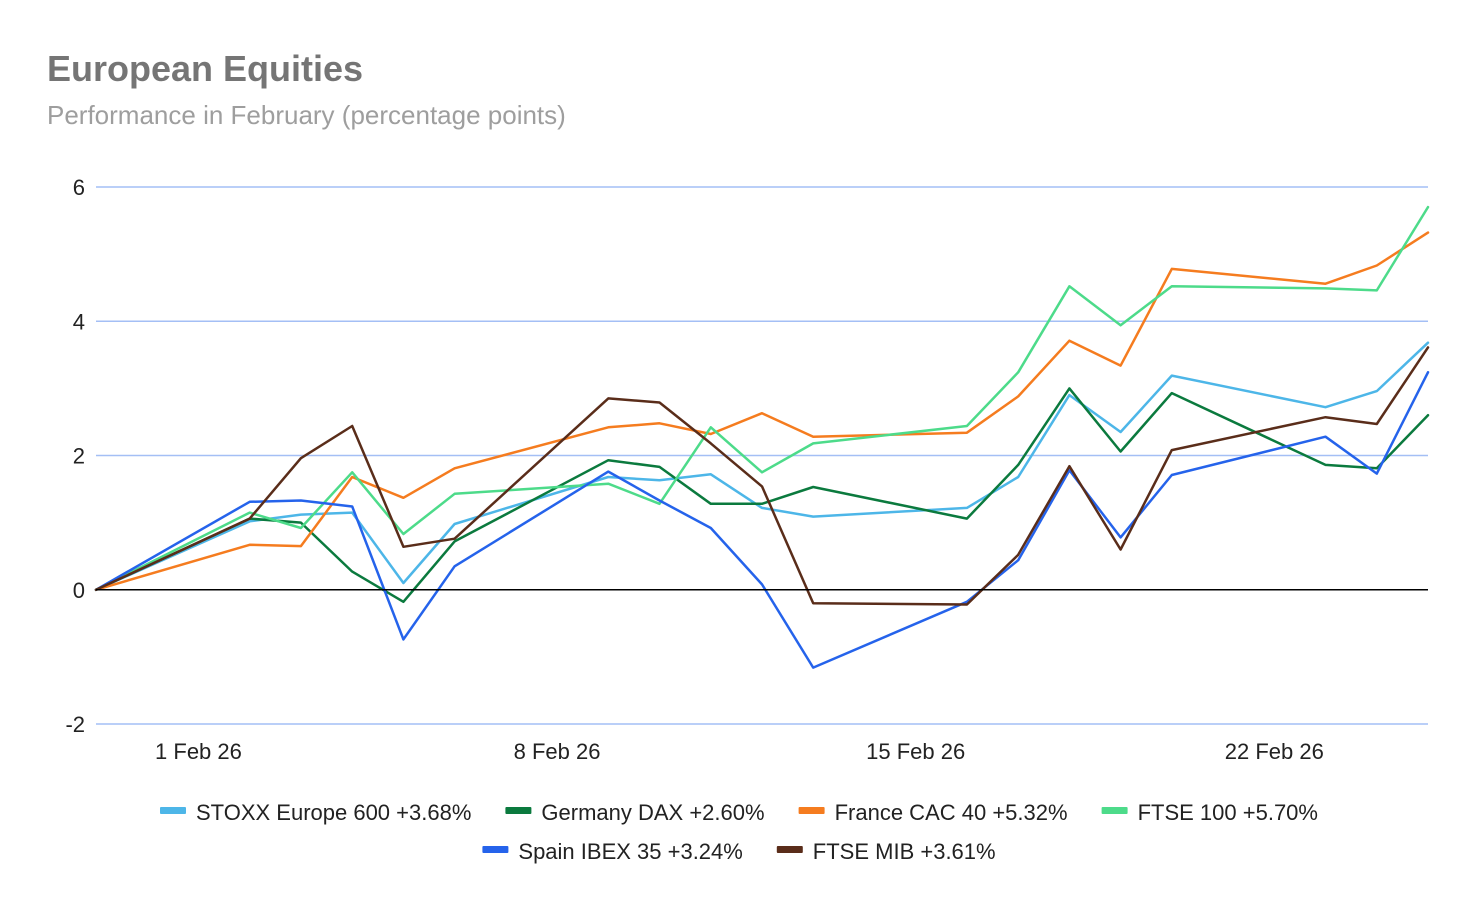 This screenshot has width=1474, height=910. I want to click on legend-label: FTSE MIB +3.61%, so click(904, 851).